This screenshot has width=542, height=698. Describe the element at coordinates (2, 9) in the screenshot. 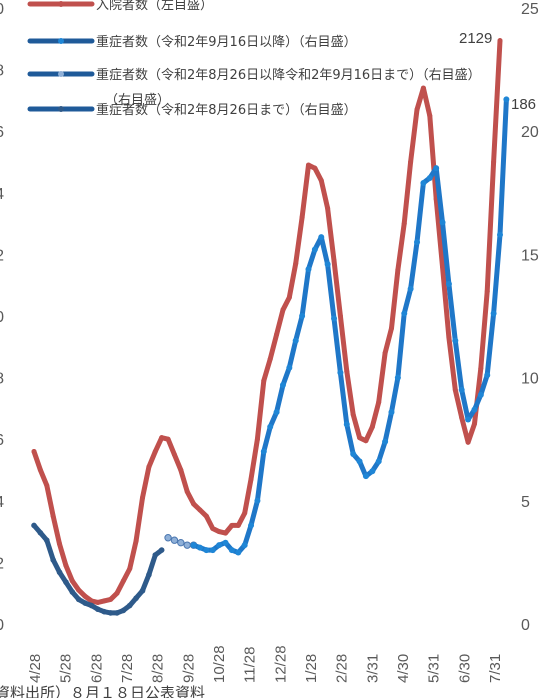

I see `left-tick-label: 20` at that location.